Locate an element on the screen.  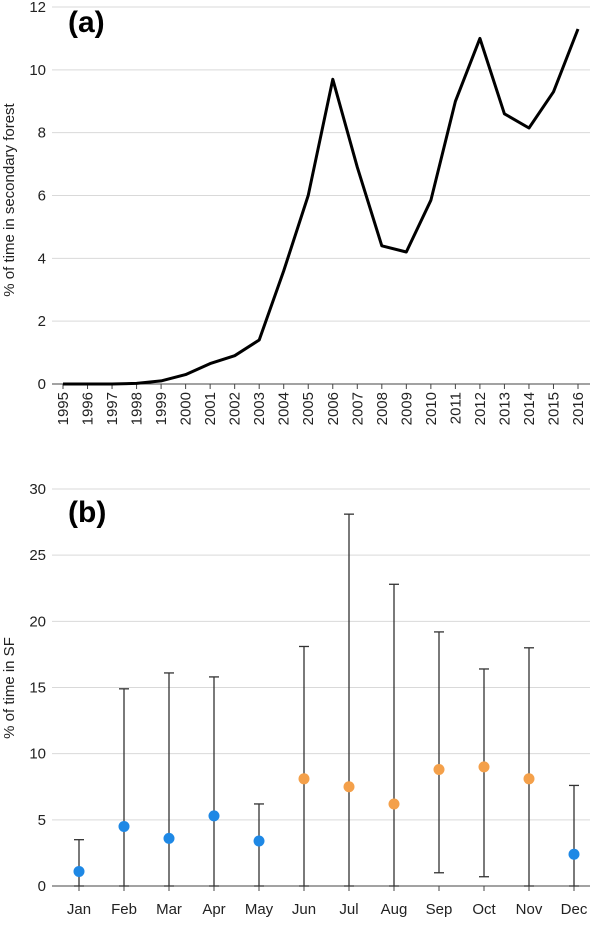
x-tick-label: 2000 is located at coordinates (186, 408).